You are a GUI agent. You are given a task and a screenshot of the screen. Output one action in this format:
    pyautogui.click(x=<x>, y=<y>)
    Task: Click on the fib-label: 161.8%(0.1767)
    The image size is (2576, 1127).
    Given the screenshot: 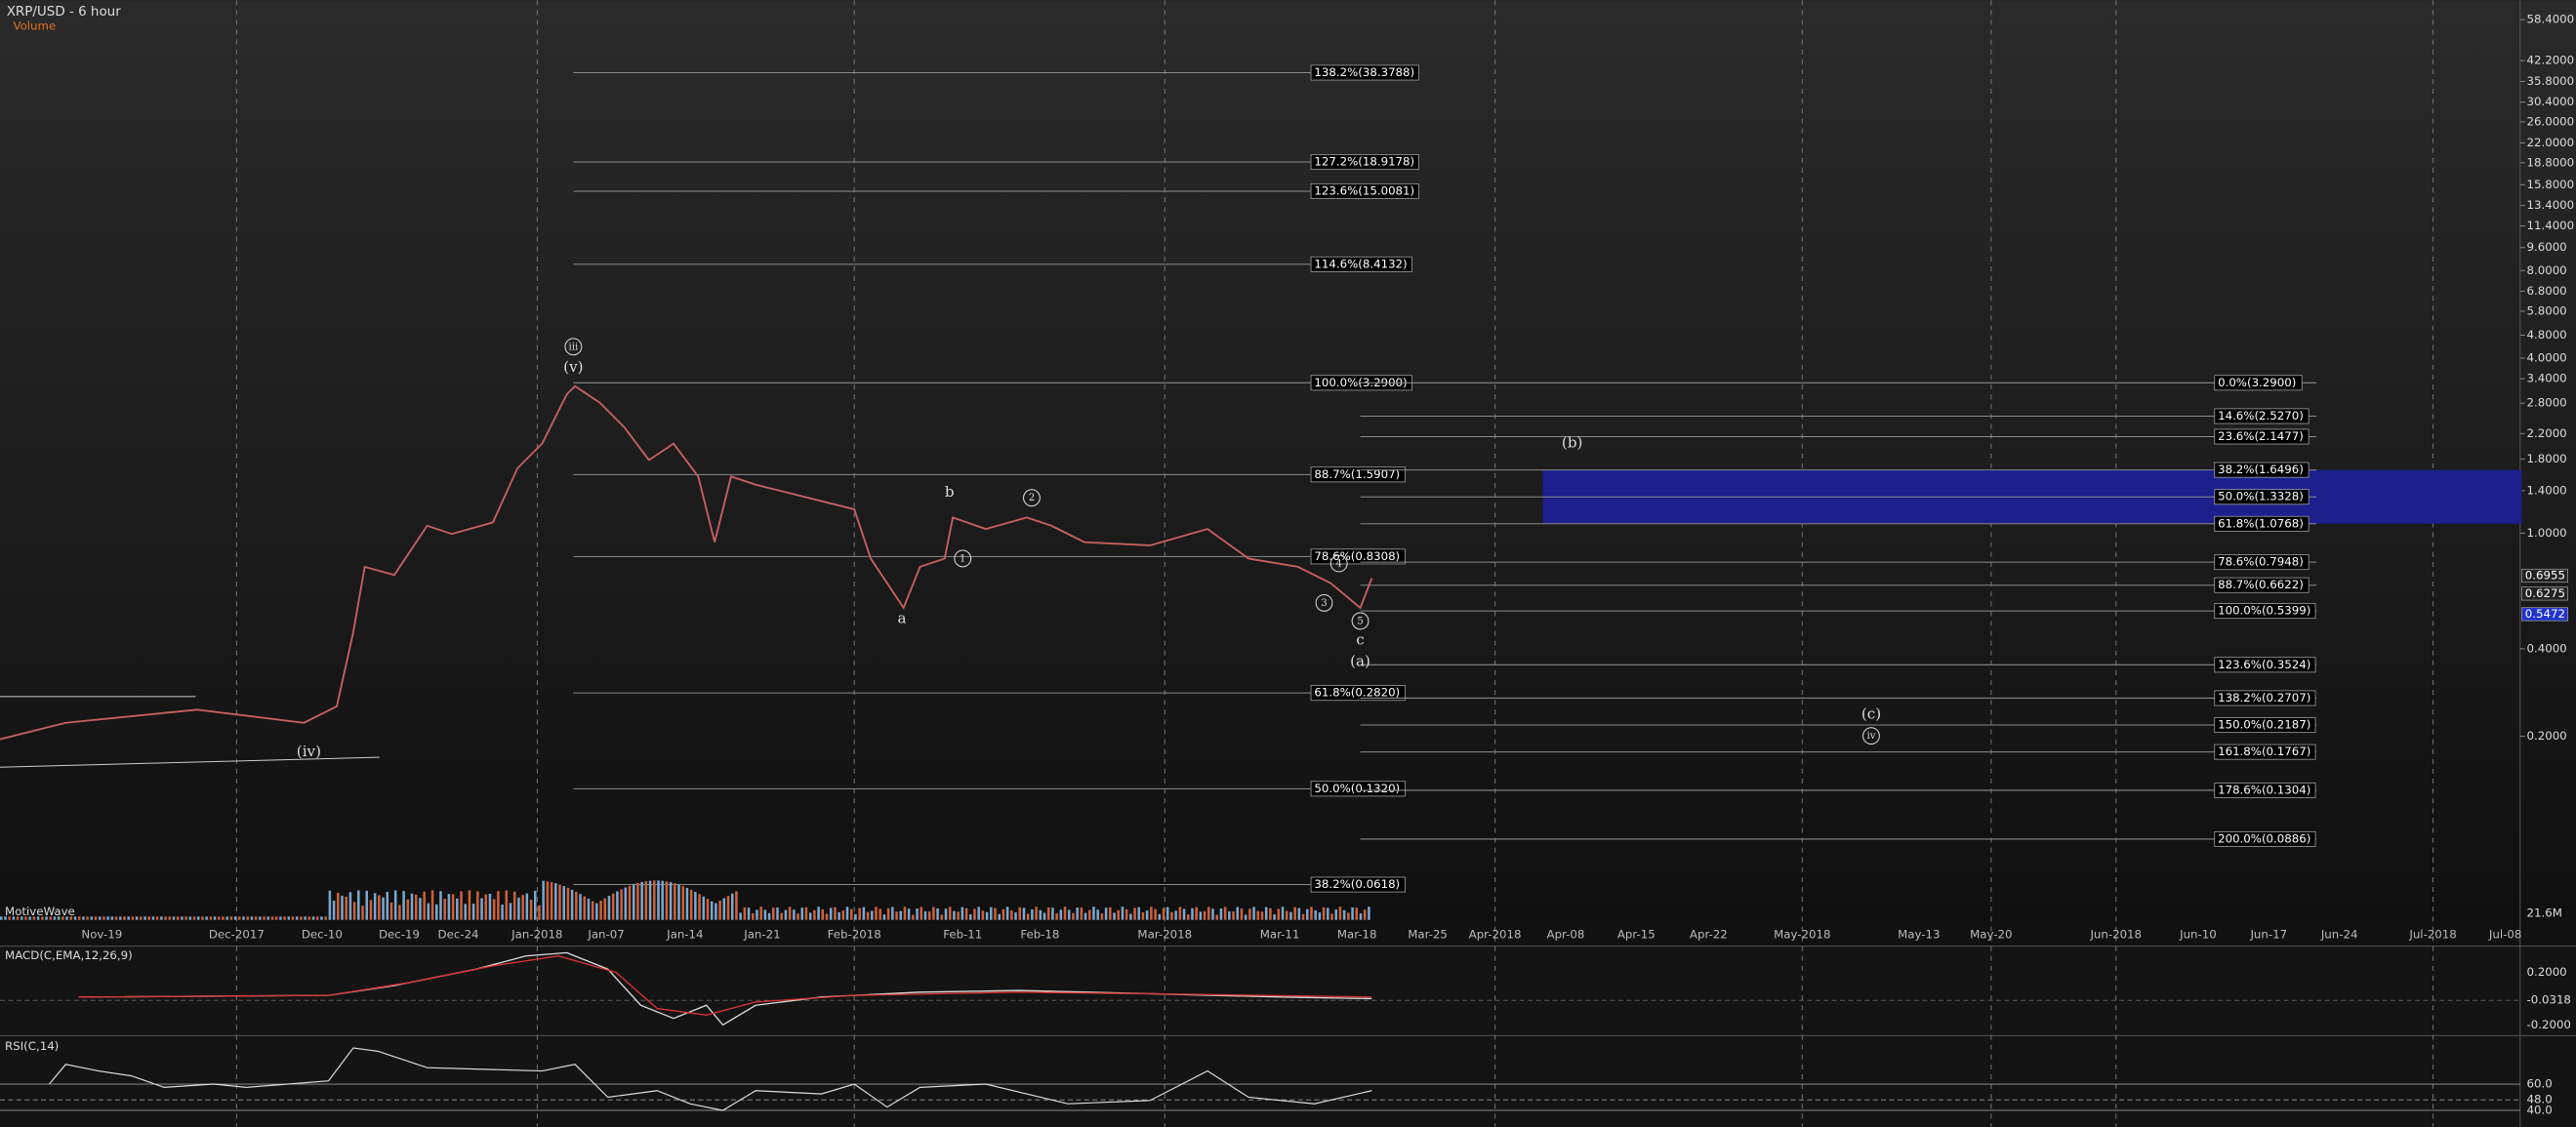 What is the action you would take?
    pyautogui.click(x=2264, y=751)
    